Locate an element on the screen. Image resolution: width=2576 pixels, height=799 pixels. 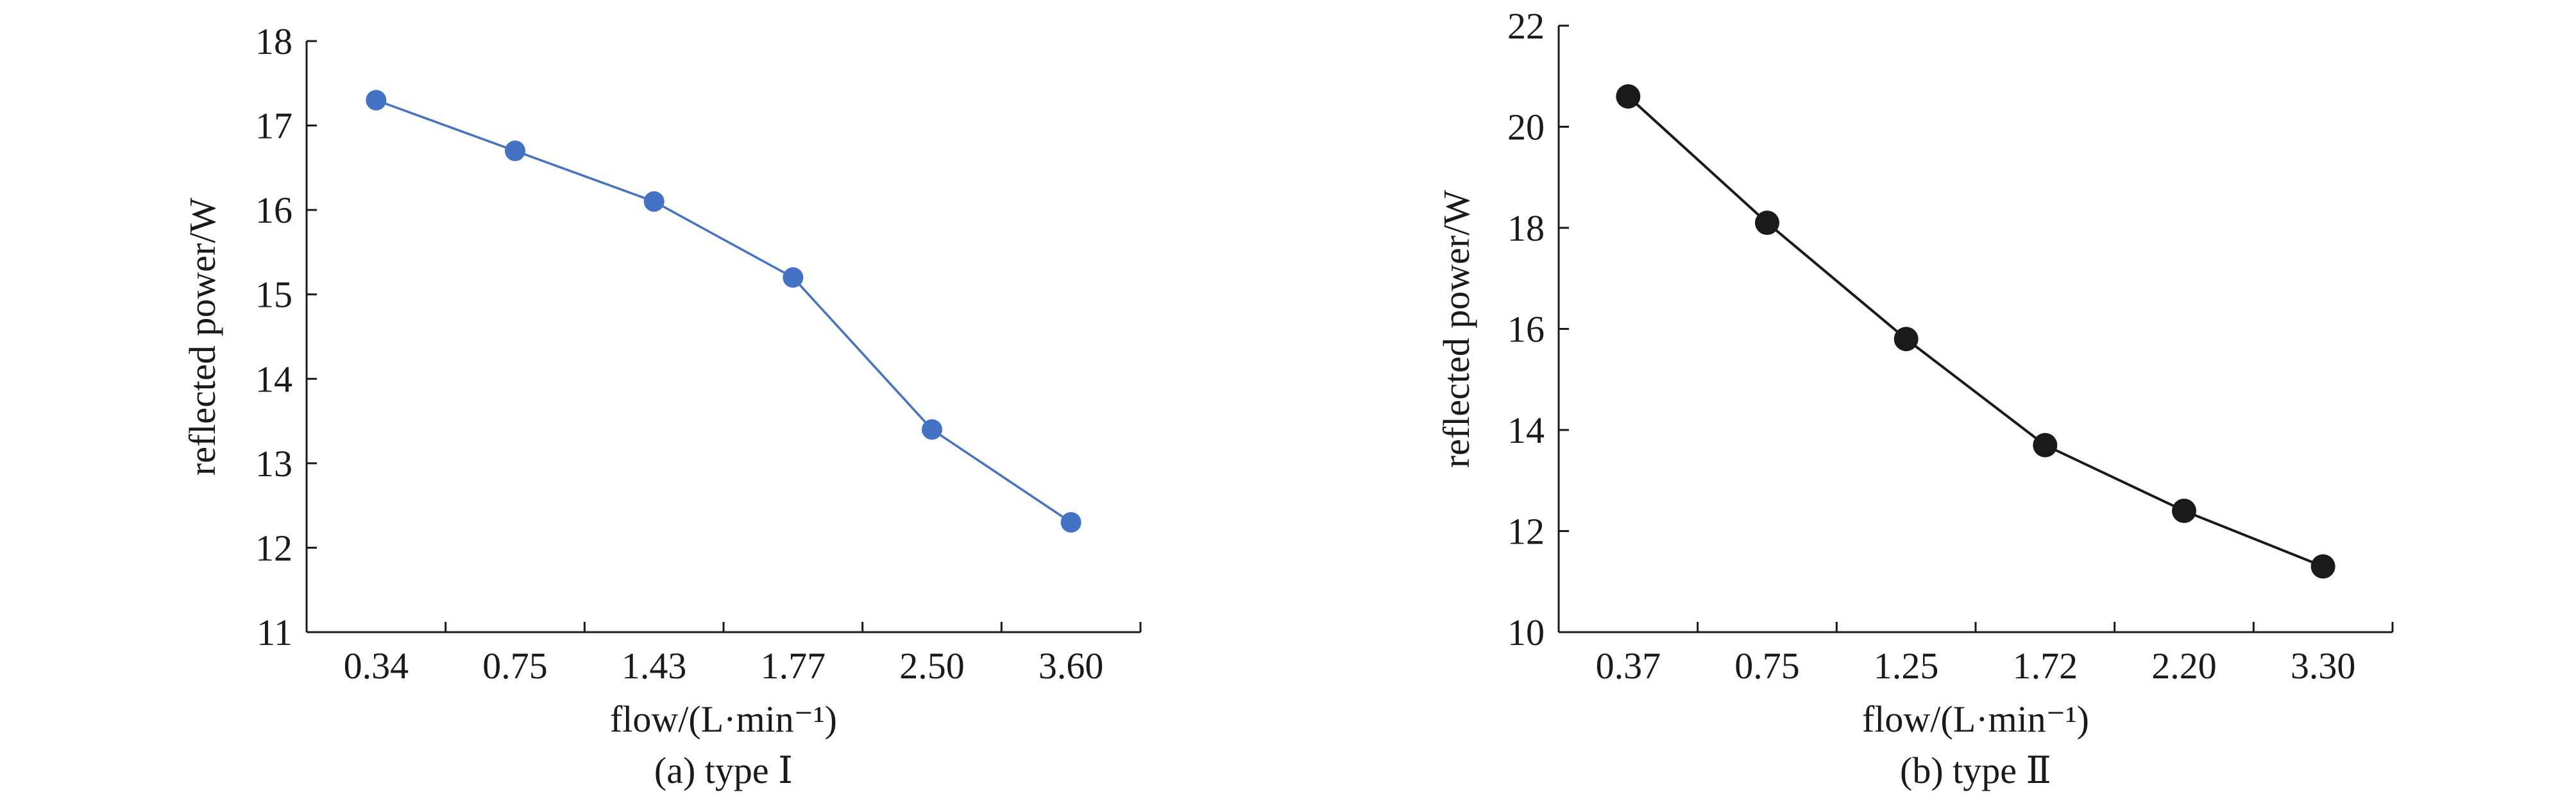
x-tick-label: 2.20 is located at coordinates (2184, 666).